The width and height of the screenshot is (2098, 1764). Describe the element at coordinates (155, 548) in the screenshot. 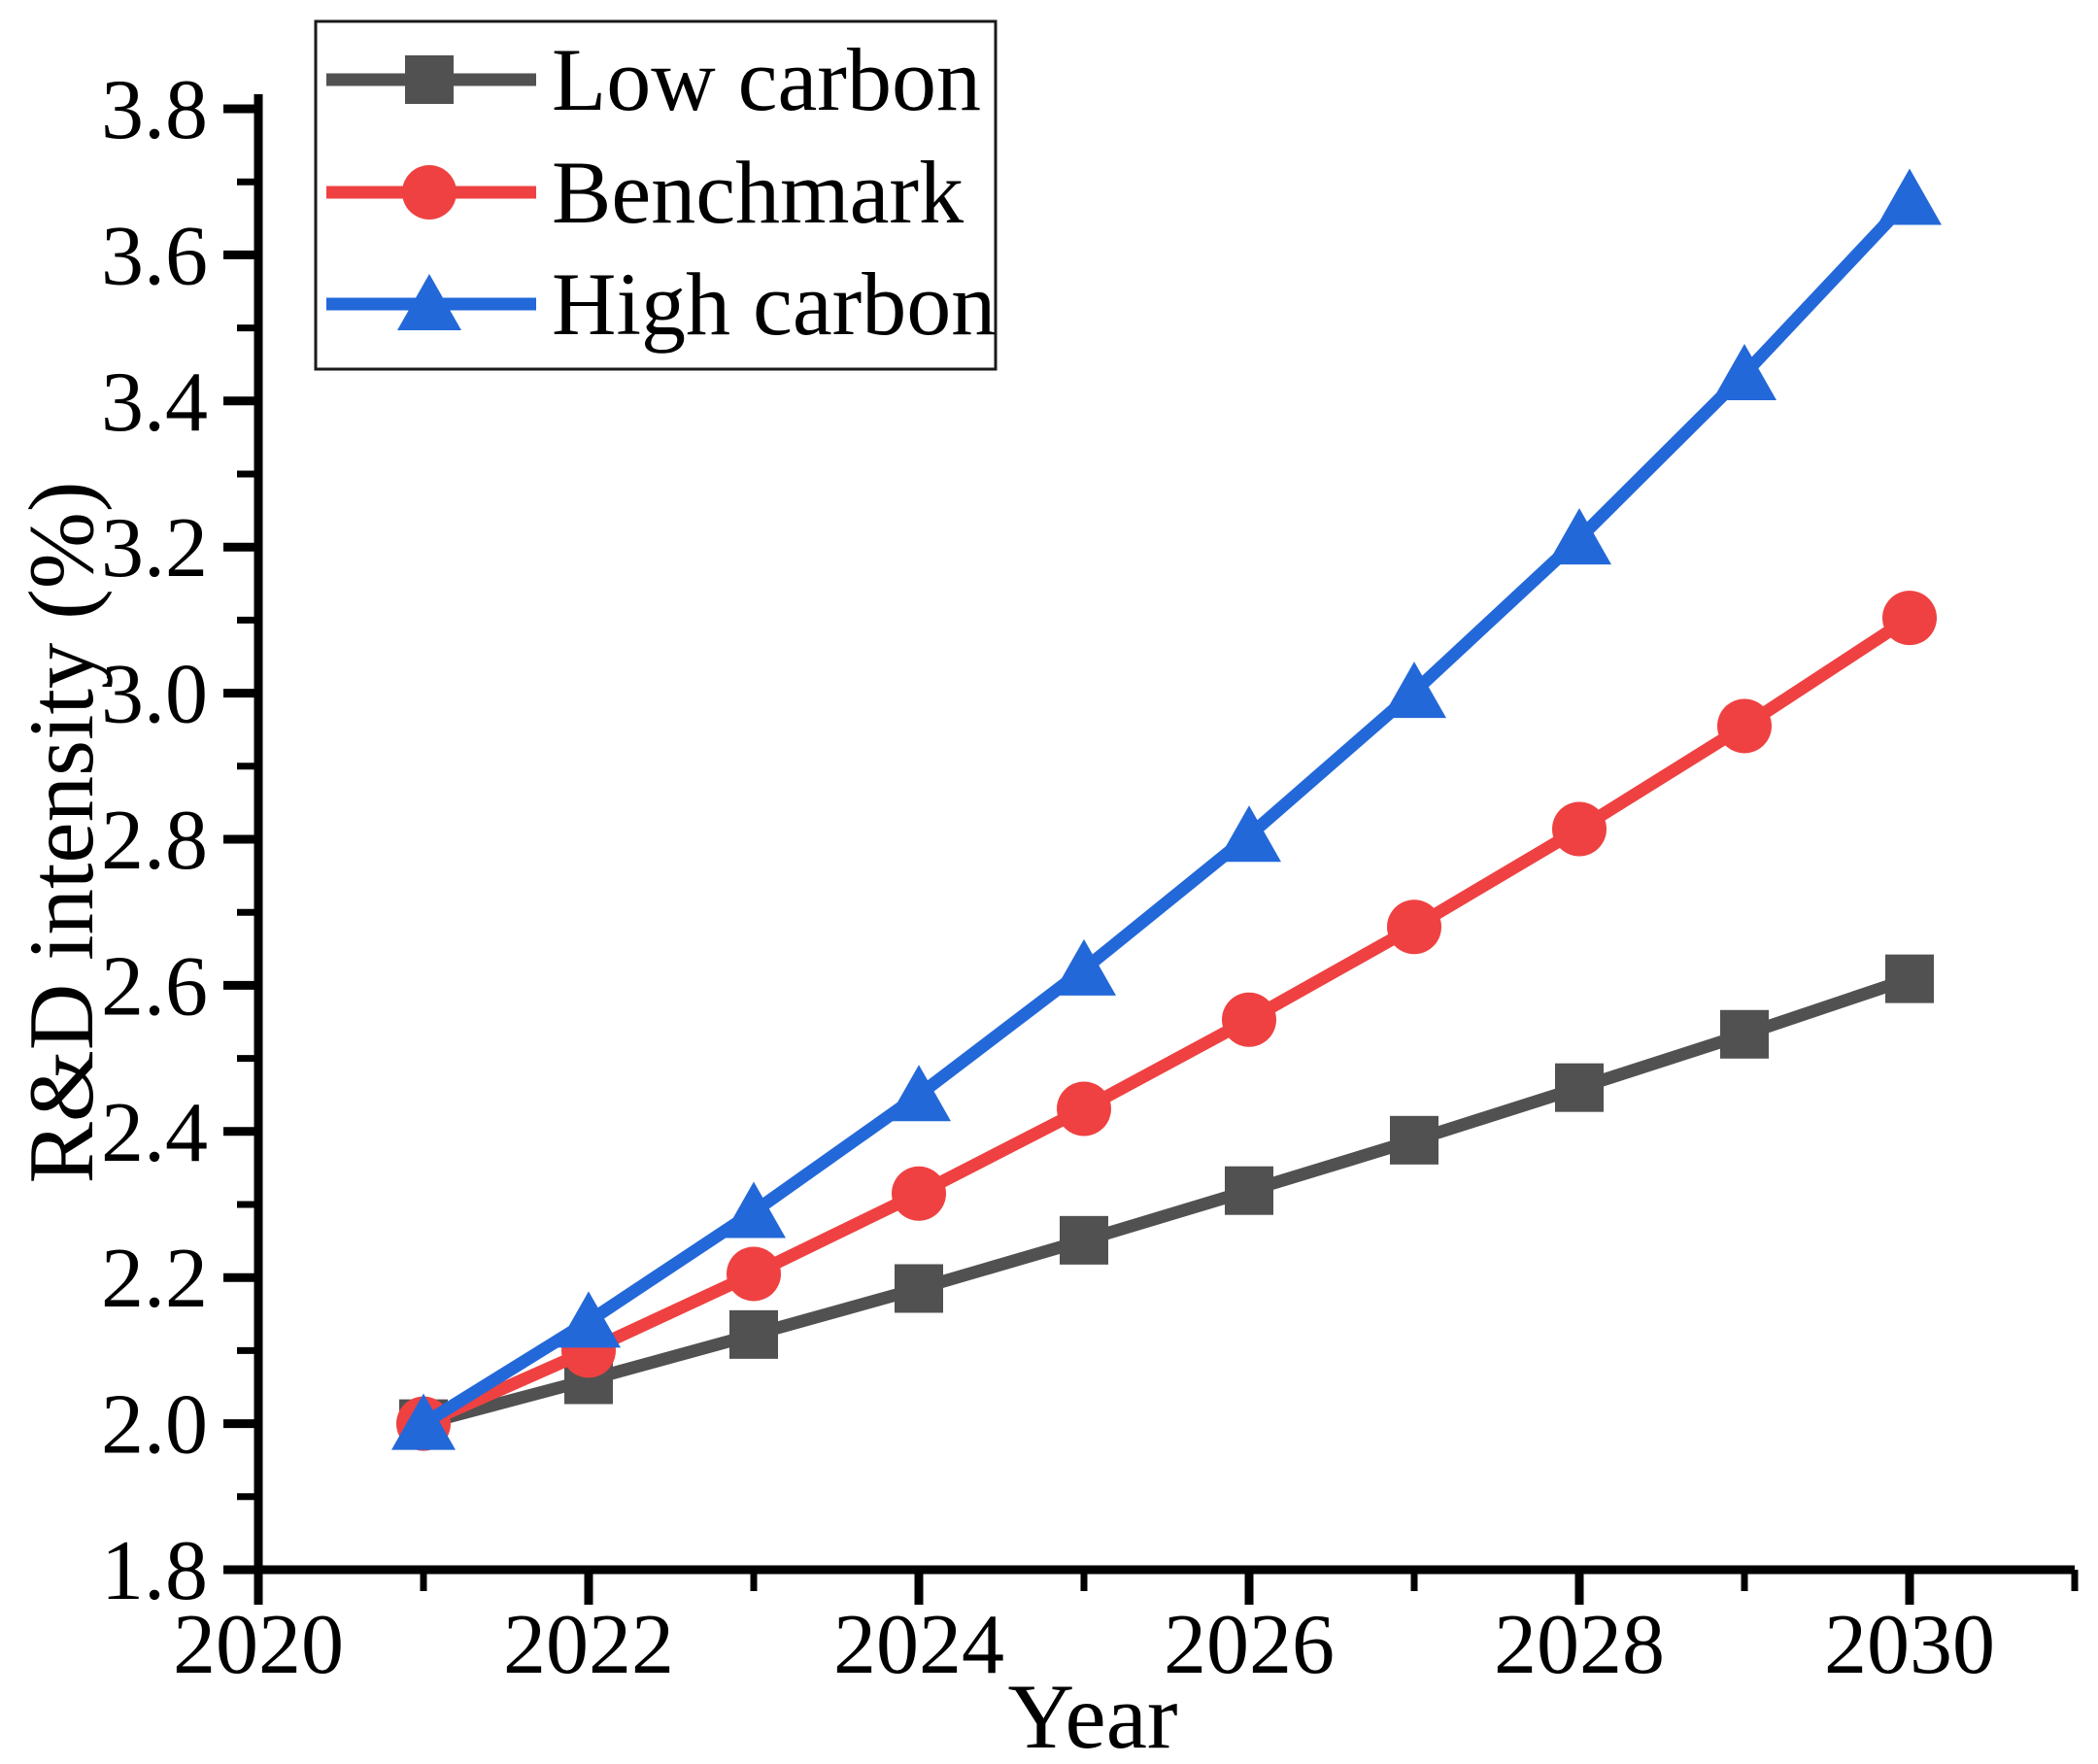

I see `y-tick-label: 3.2` at that location.